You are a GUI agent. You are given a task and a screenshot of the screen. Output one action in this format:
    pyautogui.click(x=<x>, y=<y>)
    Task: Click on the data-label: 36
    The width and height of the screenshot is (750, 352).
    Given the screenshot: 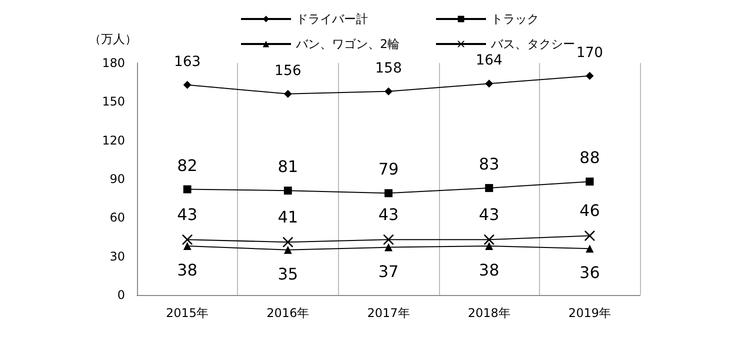 What is the action you would take?
    pyautogui.click(x=590, y=272)
    